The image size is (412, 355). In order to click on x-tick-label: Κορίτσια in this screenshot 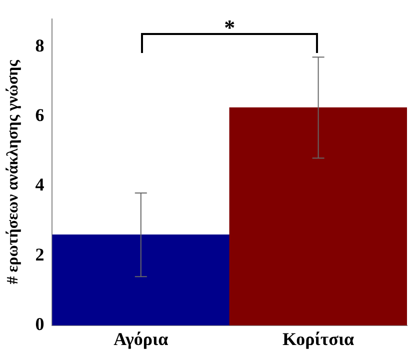, I will do `click(318, 338)`.